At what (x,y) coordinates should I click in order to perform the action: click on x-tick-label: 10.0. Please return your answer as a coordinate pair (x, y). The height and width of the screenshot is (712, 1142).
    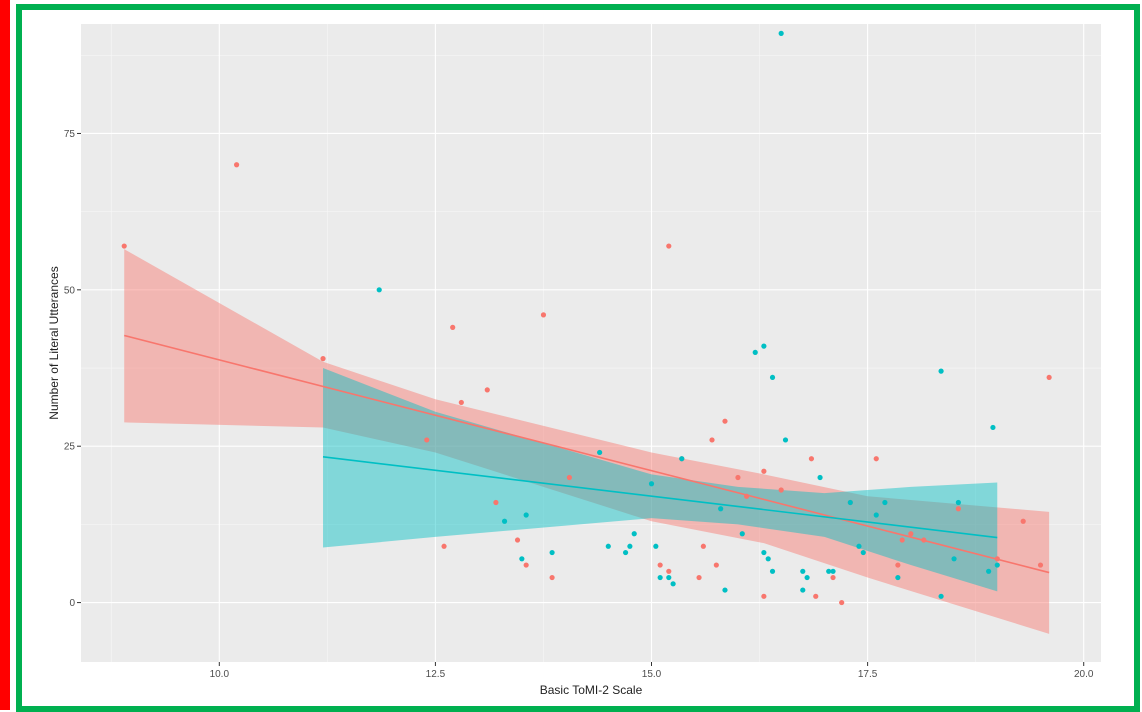
    Looking at the image, I should click on (220, 674).